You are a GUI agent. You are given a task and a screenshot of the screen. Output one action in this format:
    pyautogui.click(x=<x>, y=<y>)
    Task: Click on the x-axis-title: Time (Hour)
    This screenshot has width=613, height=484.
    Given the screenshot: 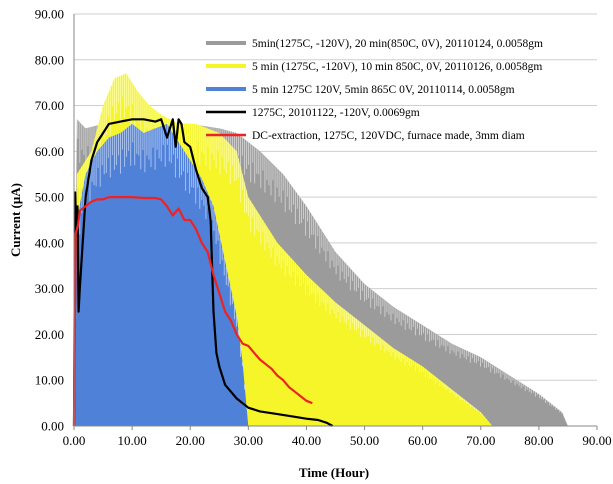 What is the action you would take?
    pyautogui.click(x=334, y=472)
    